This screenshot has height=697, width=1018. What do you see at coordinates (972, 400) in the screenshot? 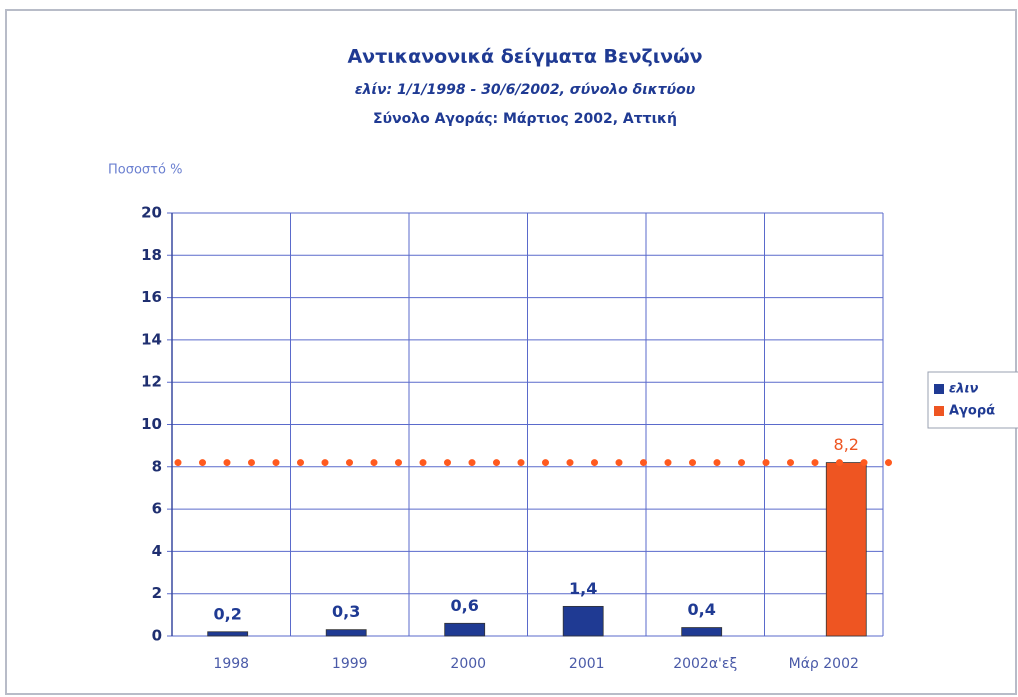
I see `legend-box` at bounding box center [972, 400].